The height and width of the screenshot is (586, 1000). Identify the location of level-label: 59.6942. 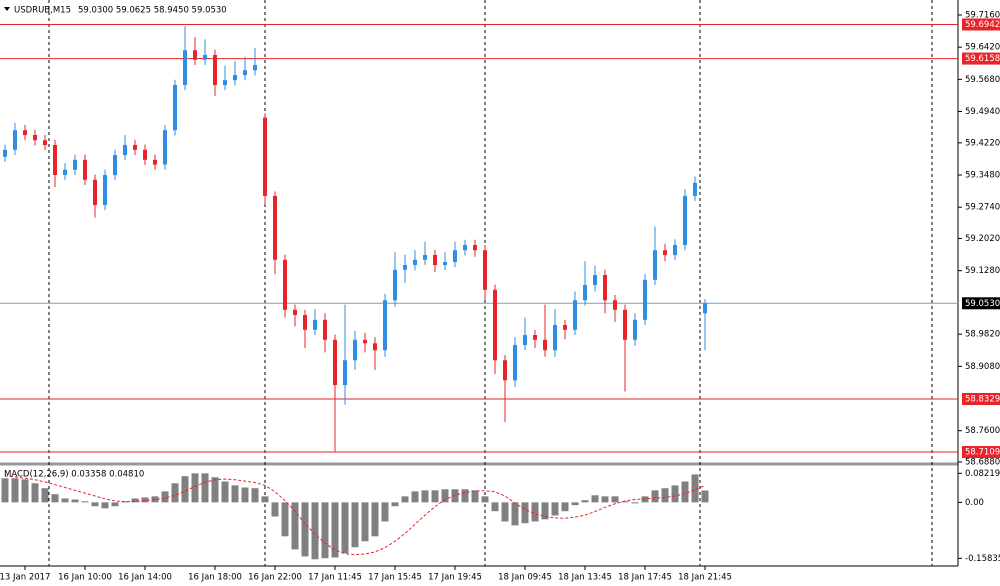
(982, 25).